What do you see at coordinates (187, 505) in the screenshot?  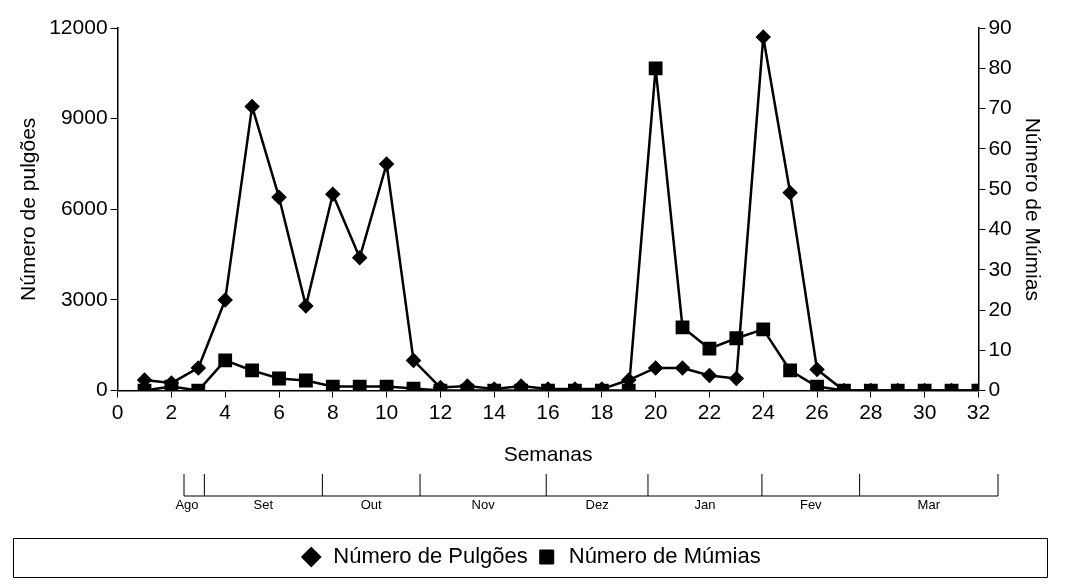 I see `text: Ago` at bounding box center [187, 505].